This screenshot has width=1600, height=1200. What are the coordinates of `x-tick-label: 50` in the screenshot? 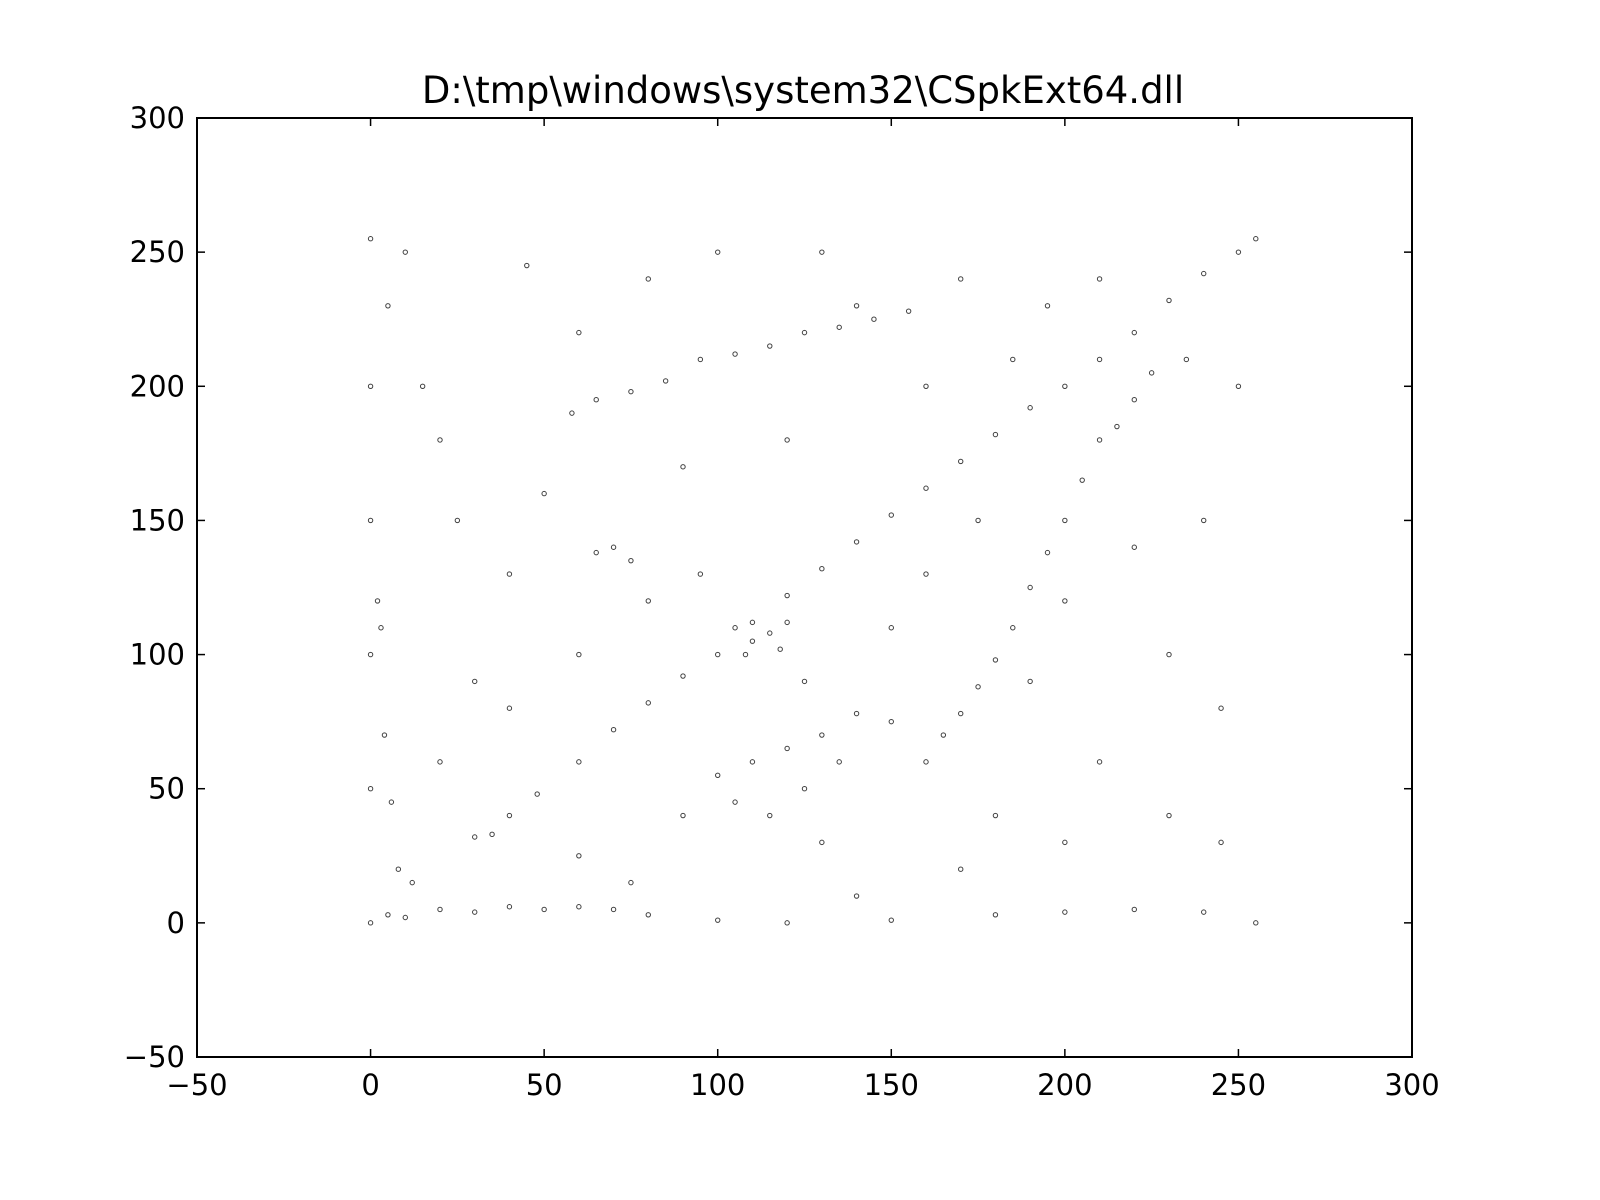 It's located at (544, 1085).